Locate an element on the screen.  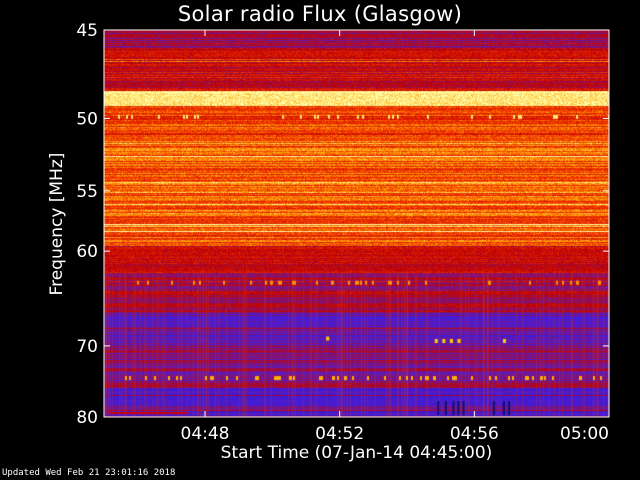
chart-title: Solar radio Flux (Glasgow) is located at coordinates (320, 14).